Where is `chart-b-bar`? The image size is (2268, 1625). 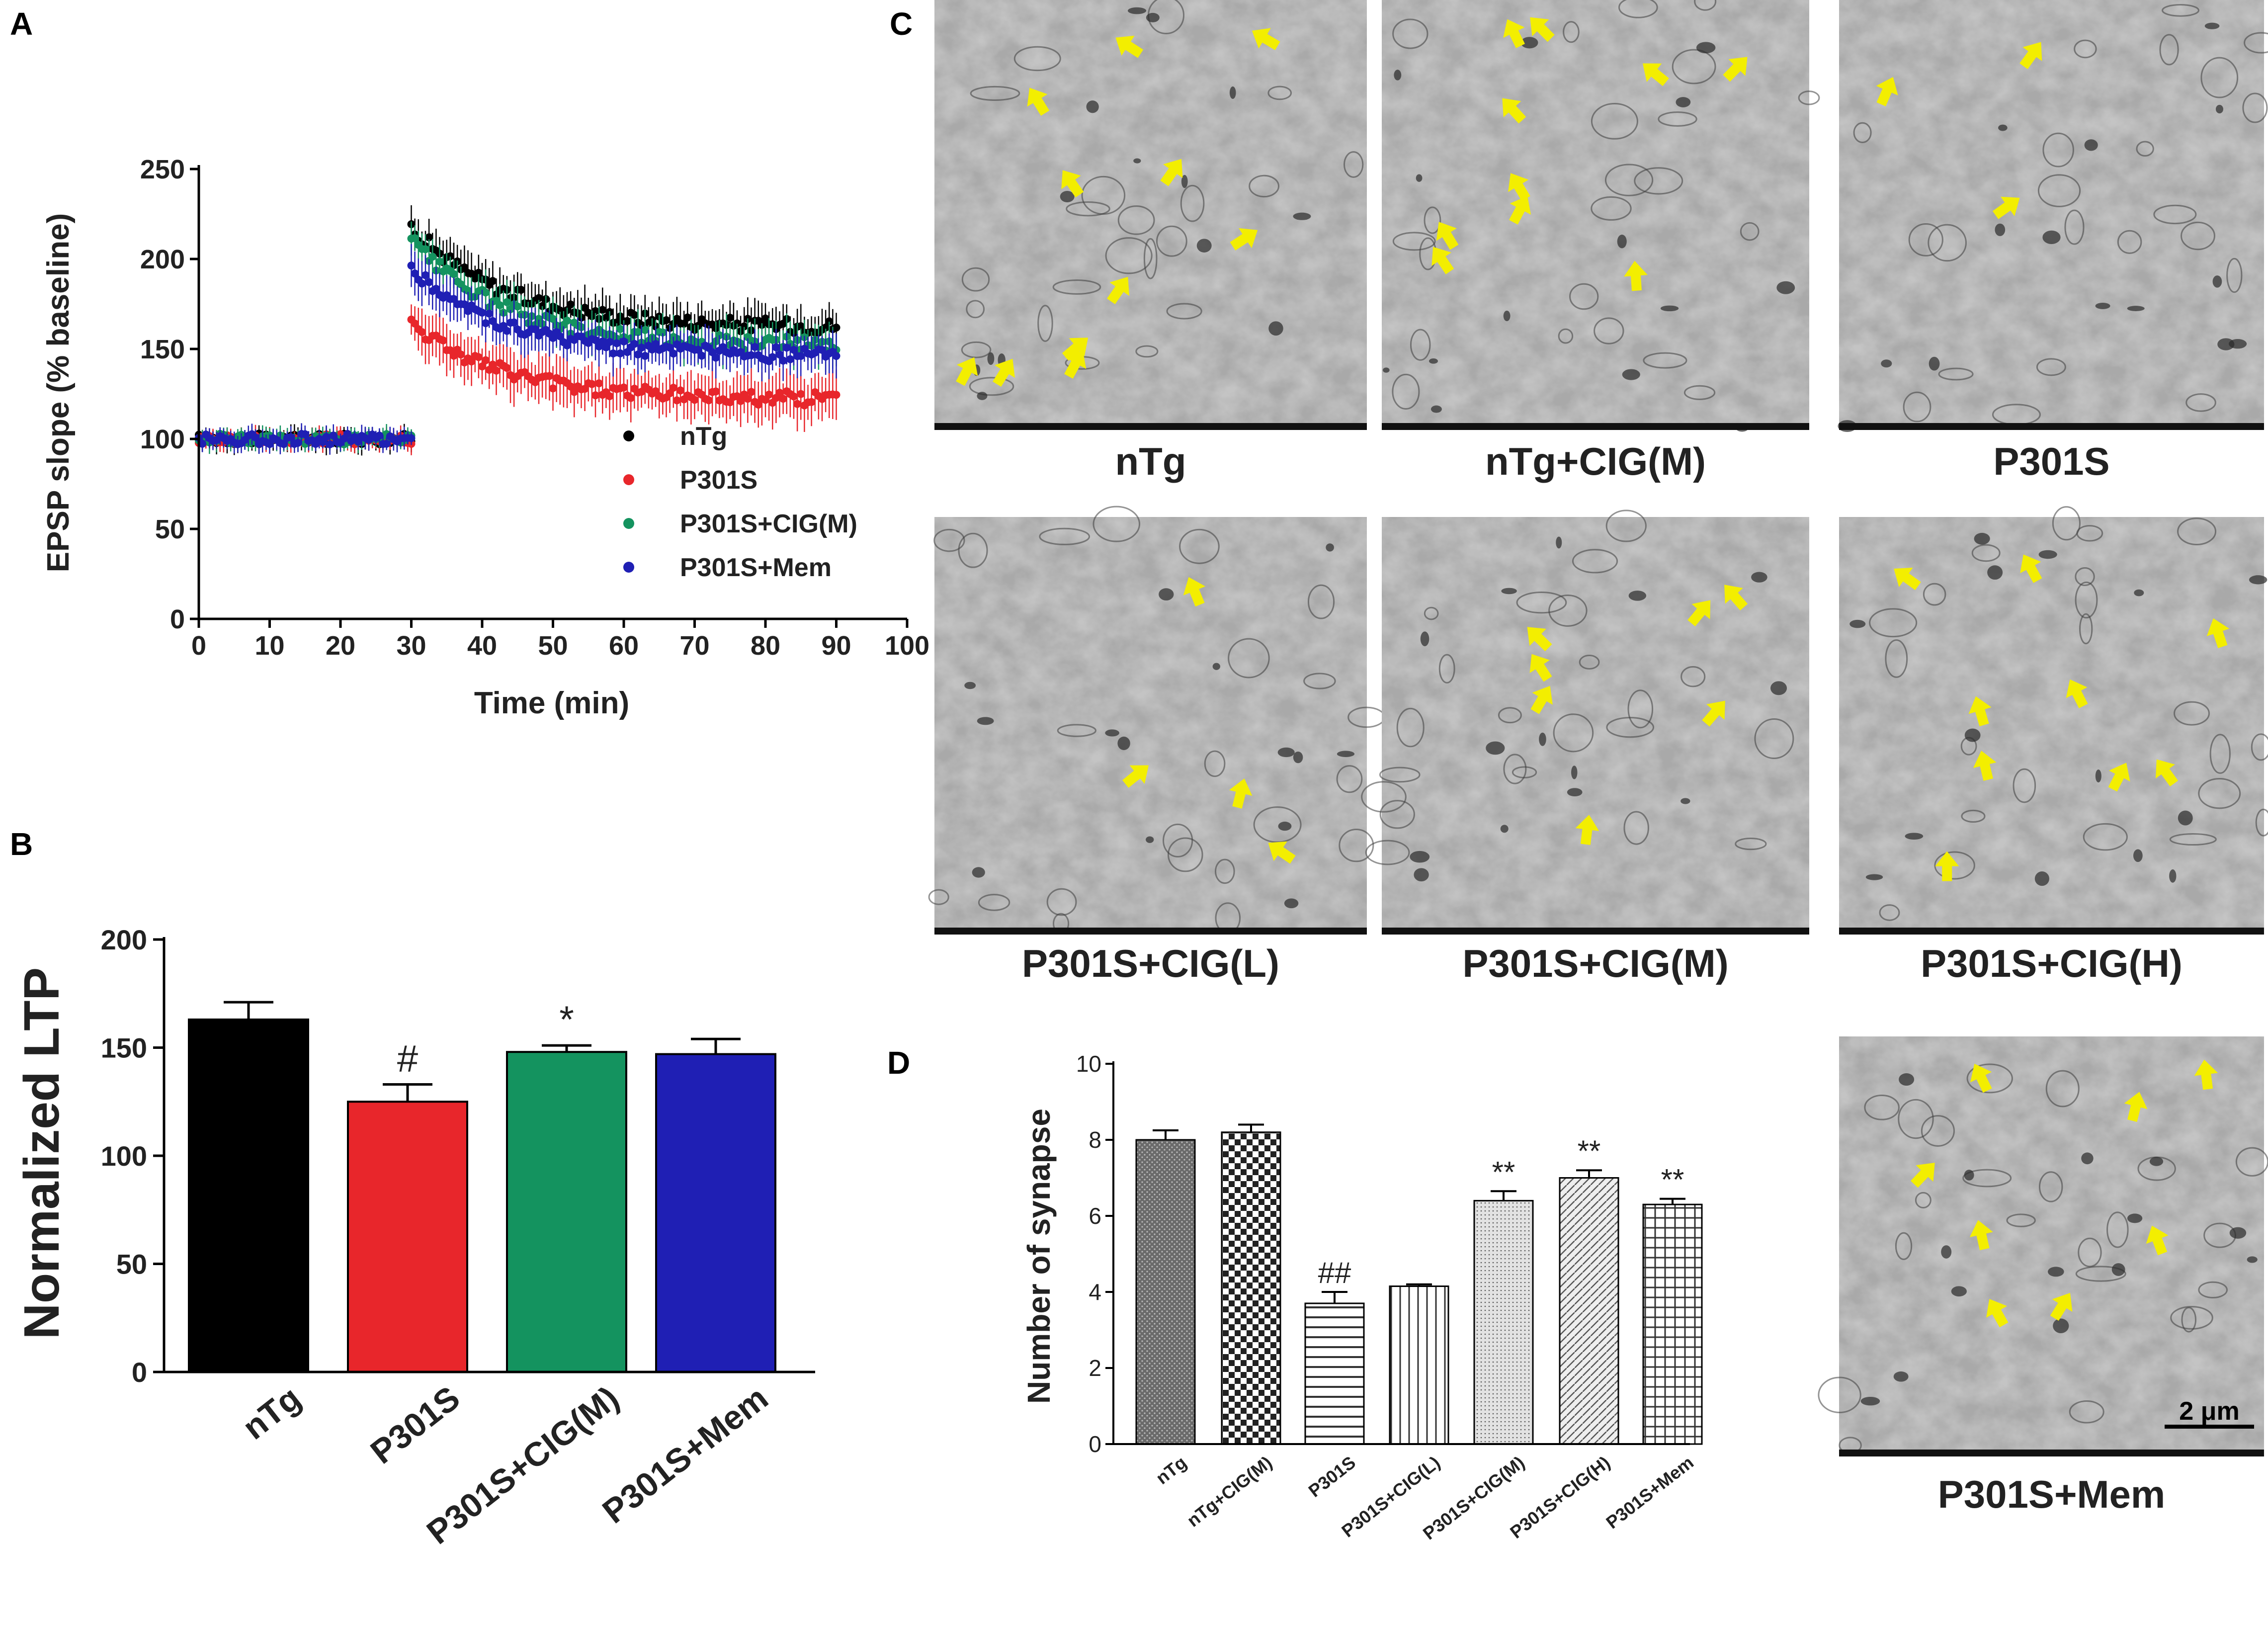 chart-b-bar is located at coordinates (715, 1213).